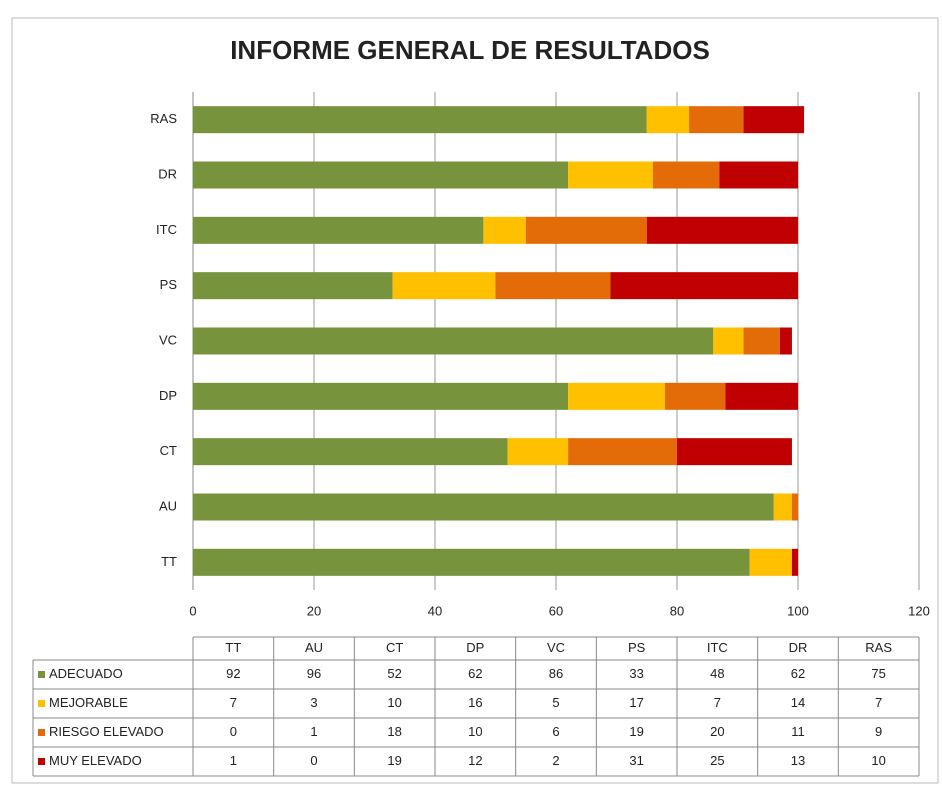  I want to click on table-cell: 33, so click(636, 673).